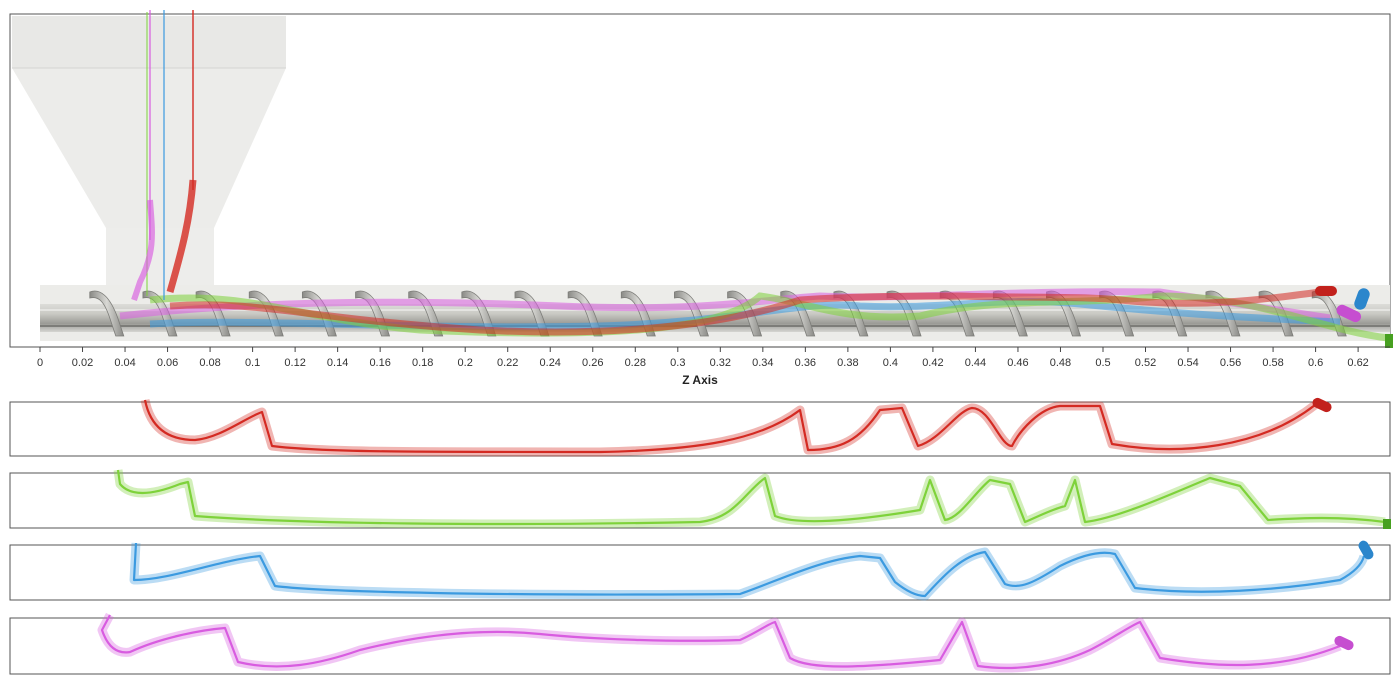  Describe the element at coordinates (890, 363) in the screenshot. I see `z-axis-tick-label: 0.4` at that location.